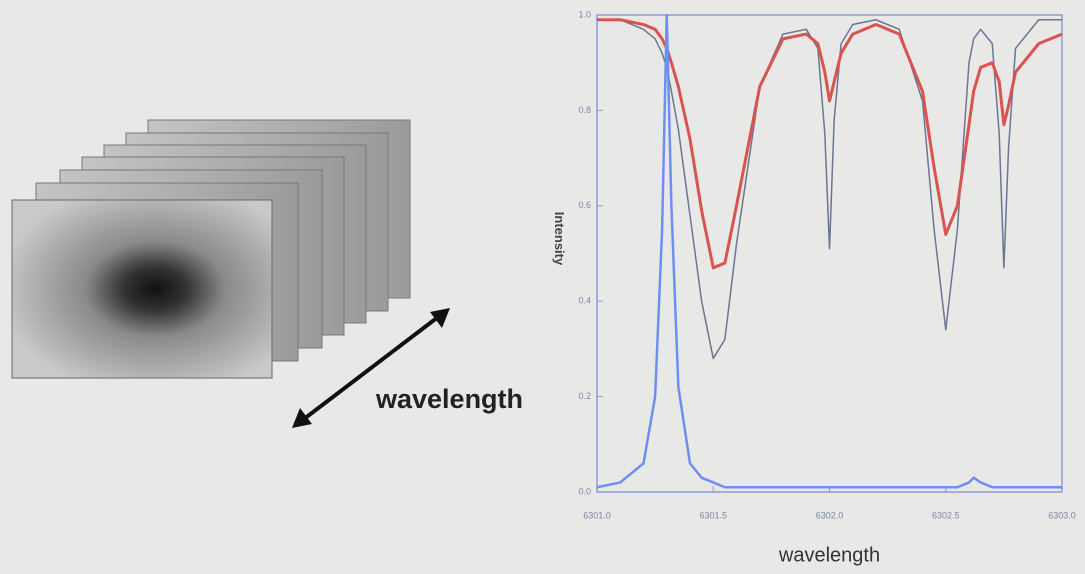 The image size is (1085, 574). Describe the element at coordinates (584, 396) in the screenshot. I see `y-tick-label: 0.2` at that location.